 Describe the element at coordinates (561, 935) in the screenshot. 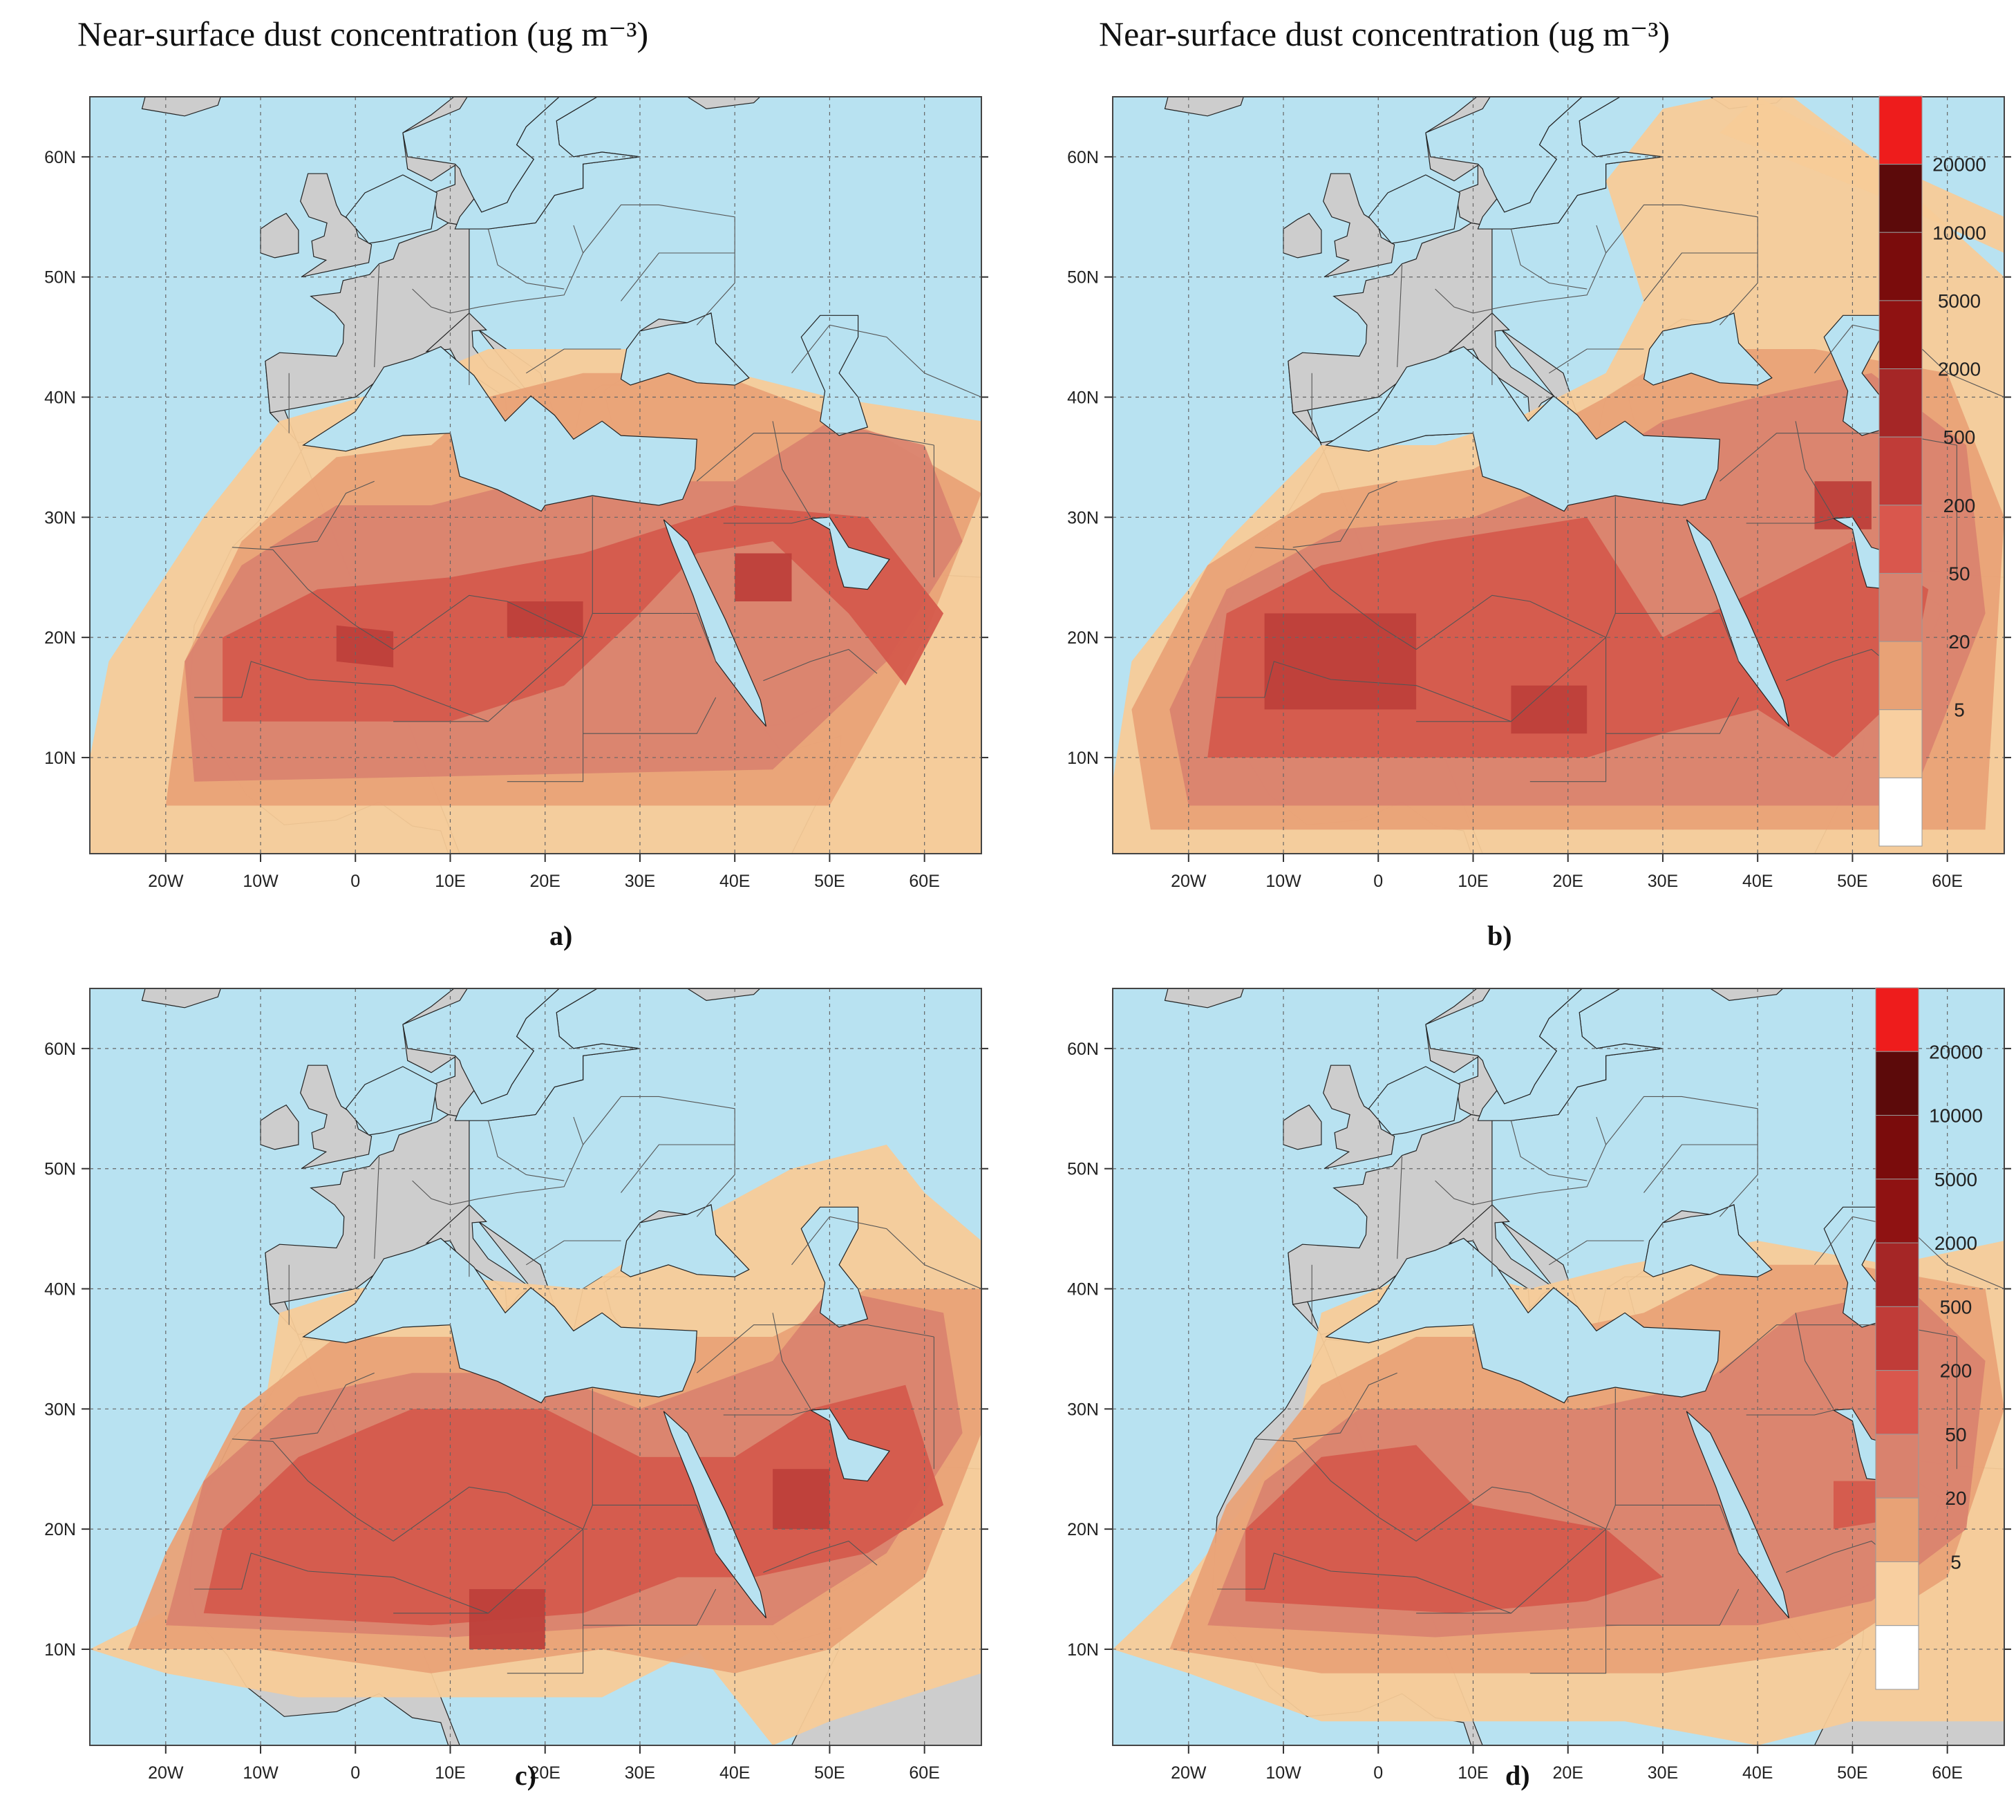

I see `panel-label-a: a)` at that location.